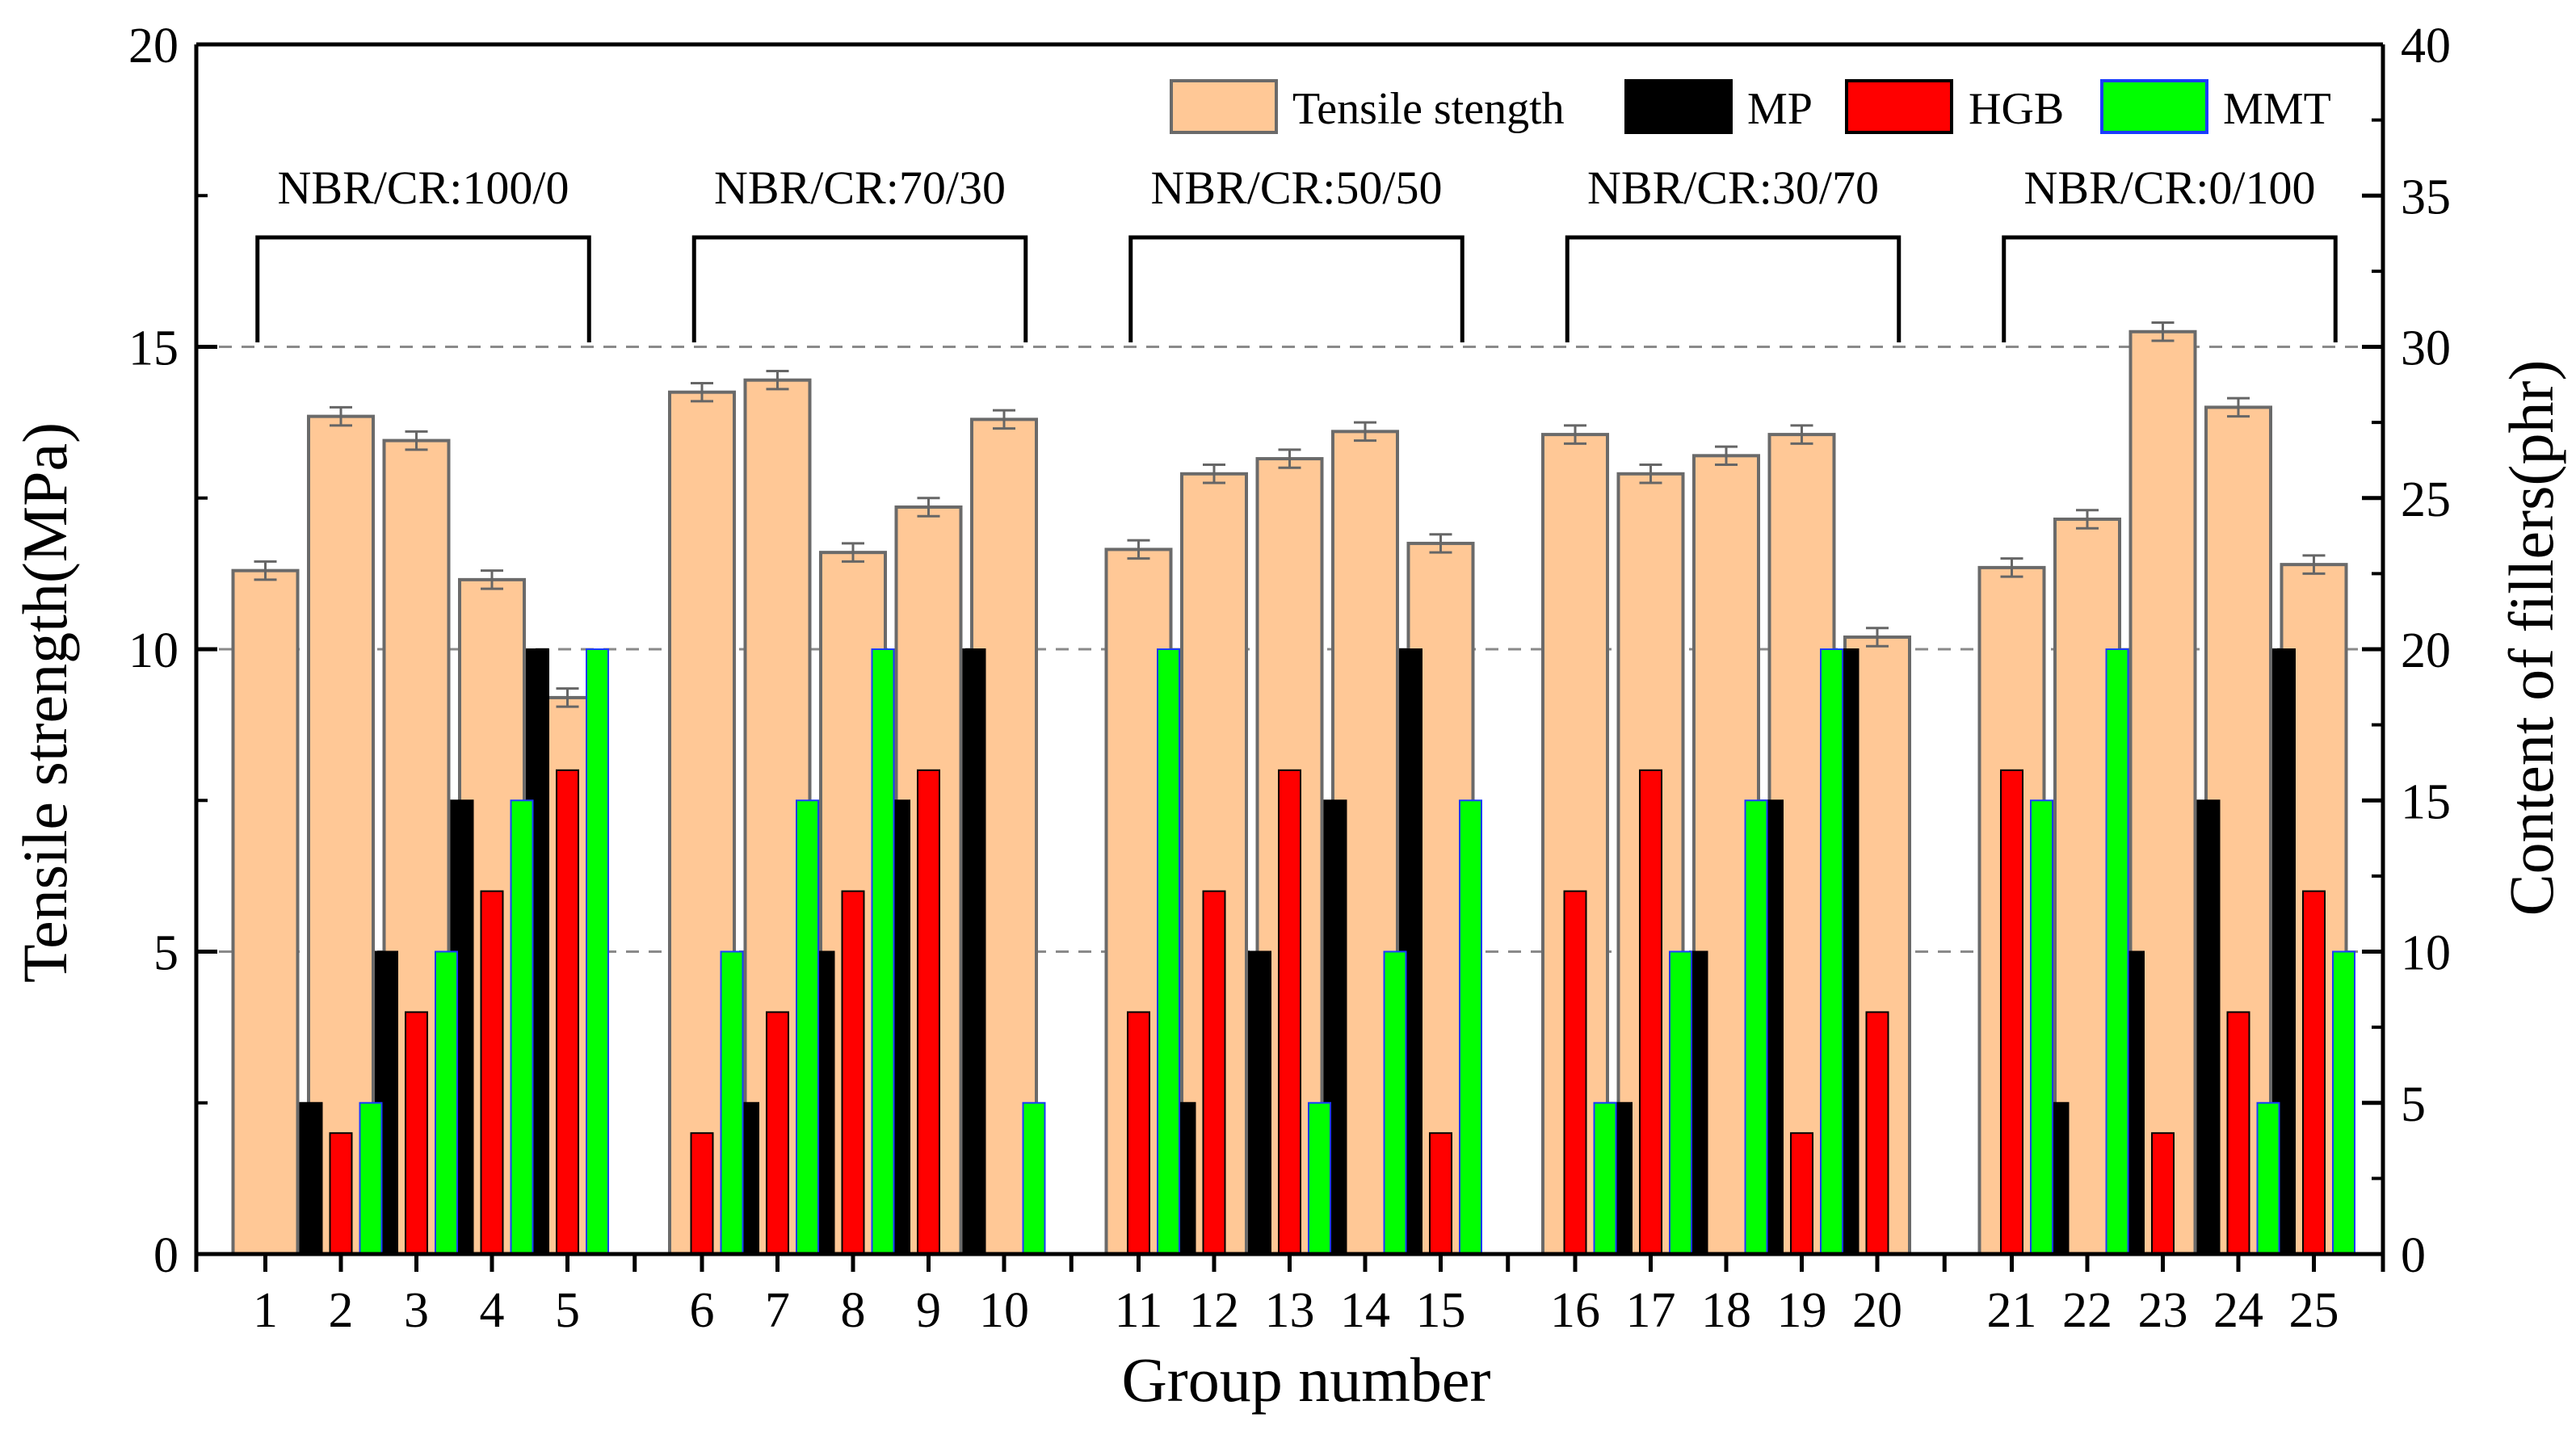  I want to click on x-tick-label: 7, so click(777, 1310).